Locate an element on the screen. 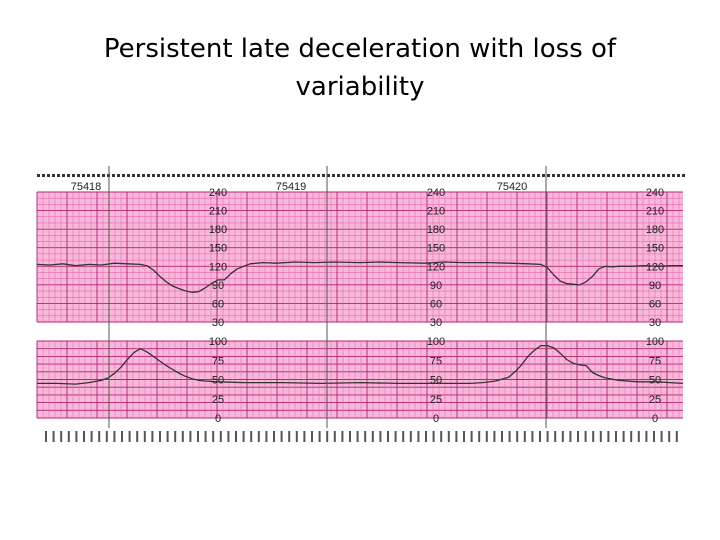 Image resolution: width=720 pixels, height=540 pixels. title-line-2: variability is located at coordinates (360, 87).